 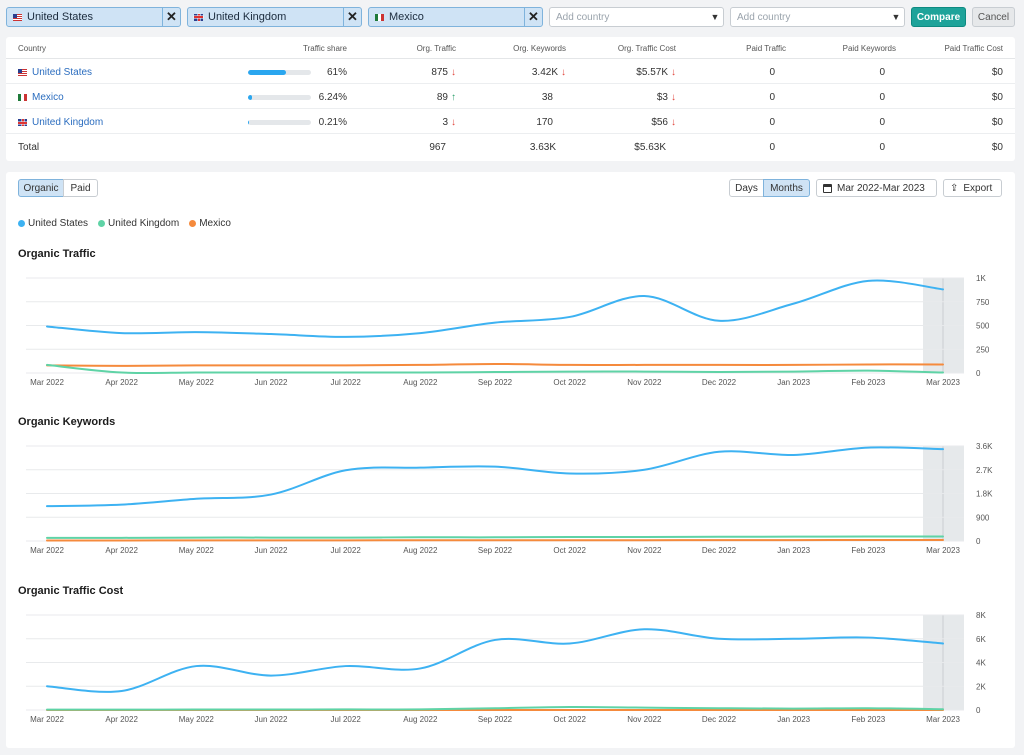 I want to click on traffic-share-value: 61%, so click(x=336, y=72).